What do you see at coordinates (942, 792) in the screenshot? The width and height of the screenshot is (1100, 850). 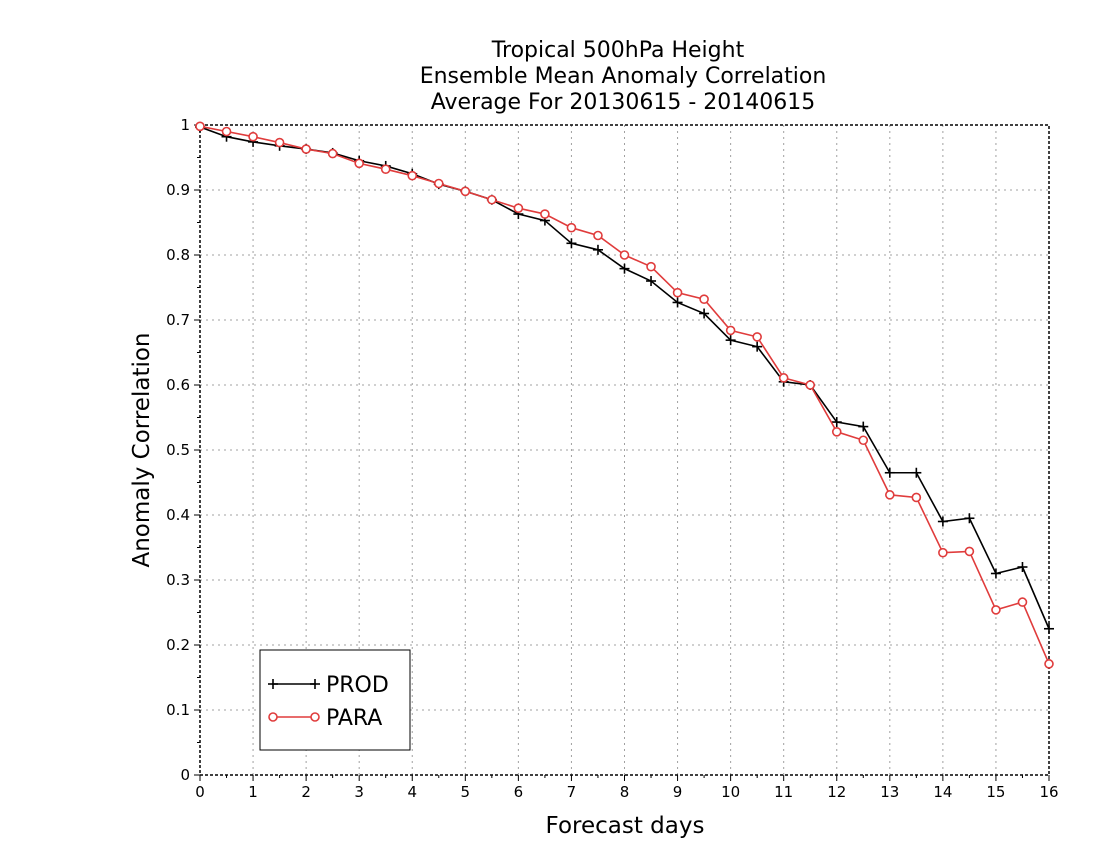 I see `x-tick-label: 14` at bounding box center [942, 792].